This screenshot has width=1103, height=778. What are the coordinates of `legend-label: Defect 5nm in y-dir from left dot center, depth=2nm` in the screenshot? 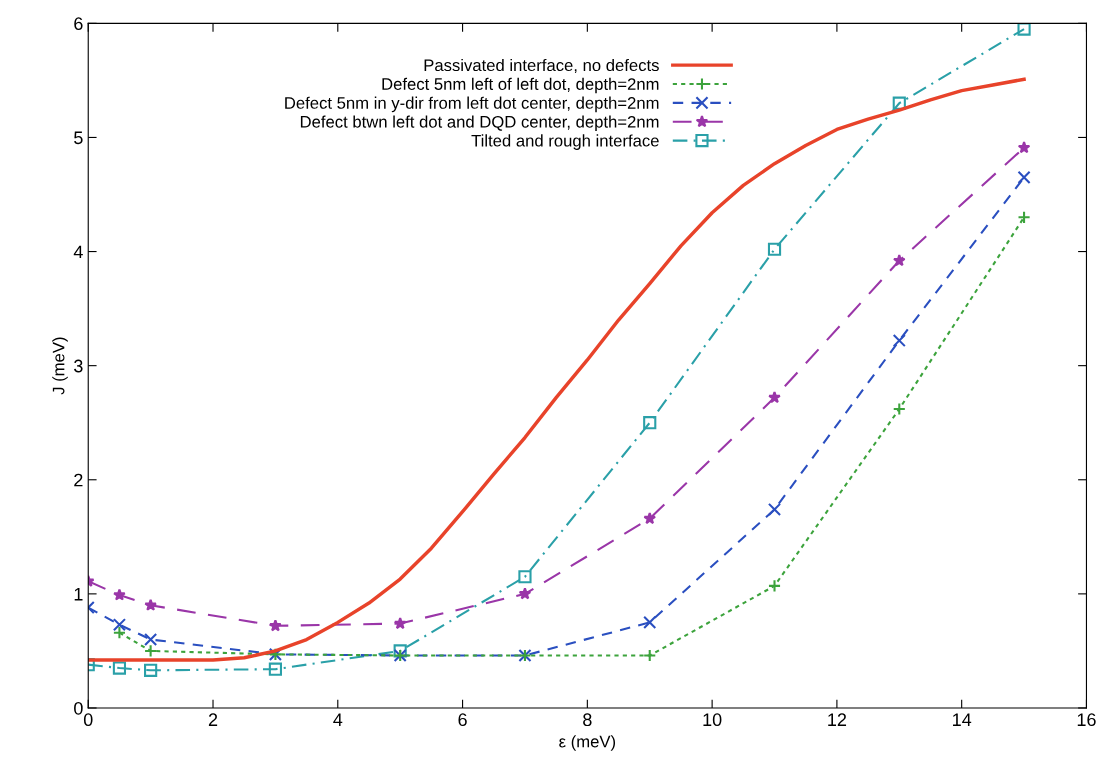 It's located at (472, 104).